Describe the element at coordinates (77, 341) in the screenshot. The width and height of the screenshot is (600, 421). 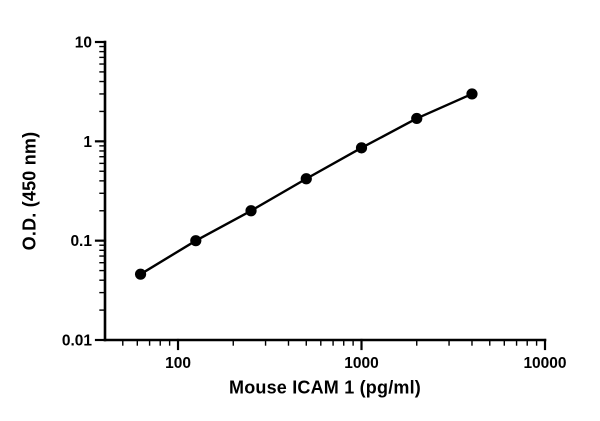
I see `y-tick-label: 0.01` at that location.